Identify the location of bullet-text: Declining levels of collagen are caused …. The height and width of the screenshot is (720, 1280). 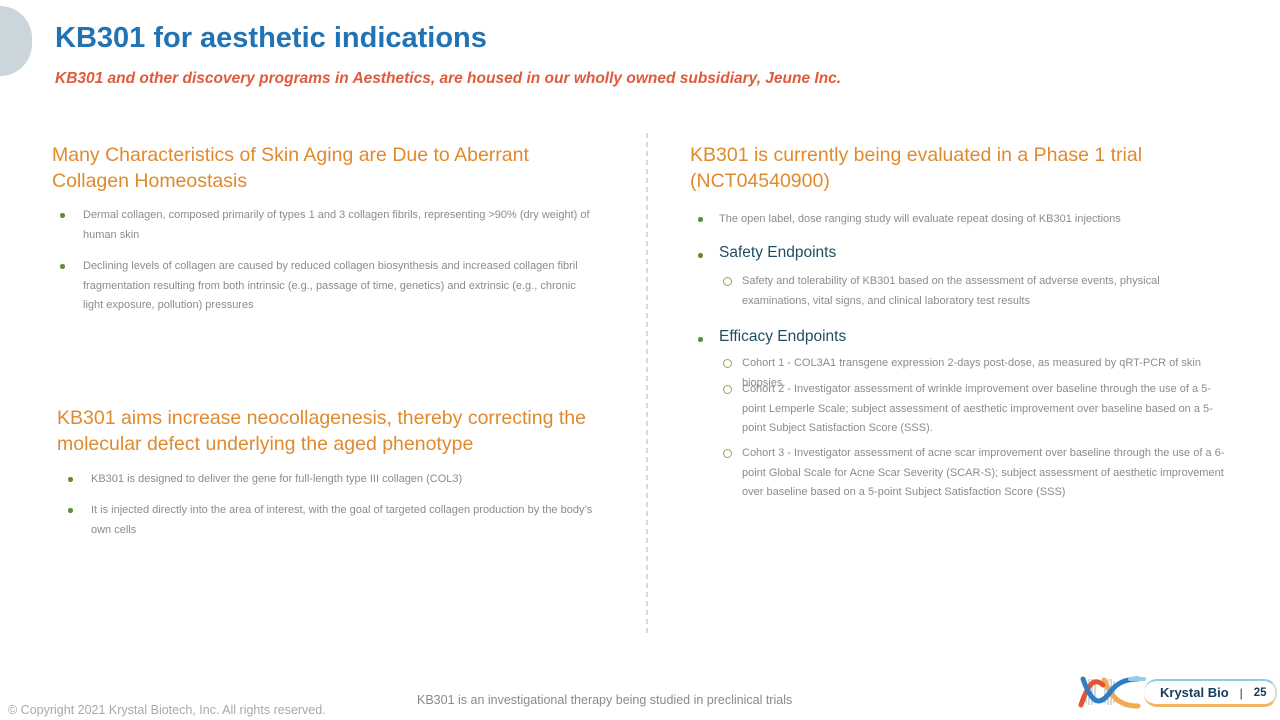
(330, 285).